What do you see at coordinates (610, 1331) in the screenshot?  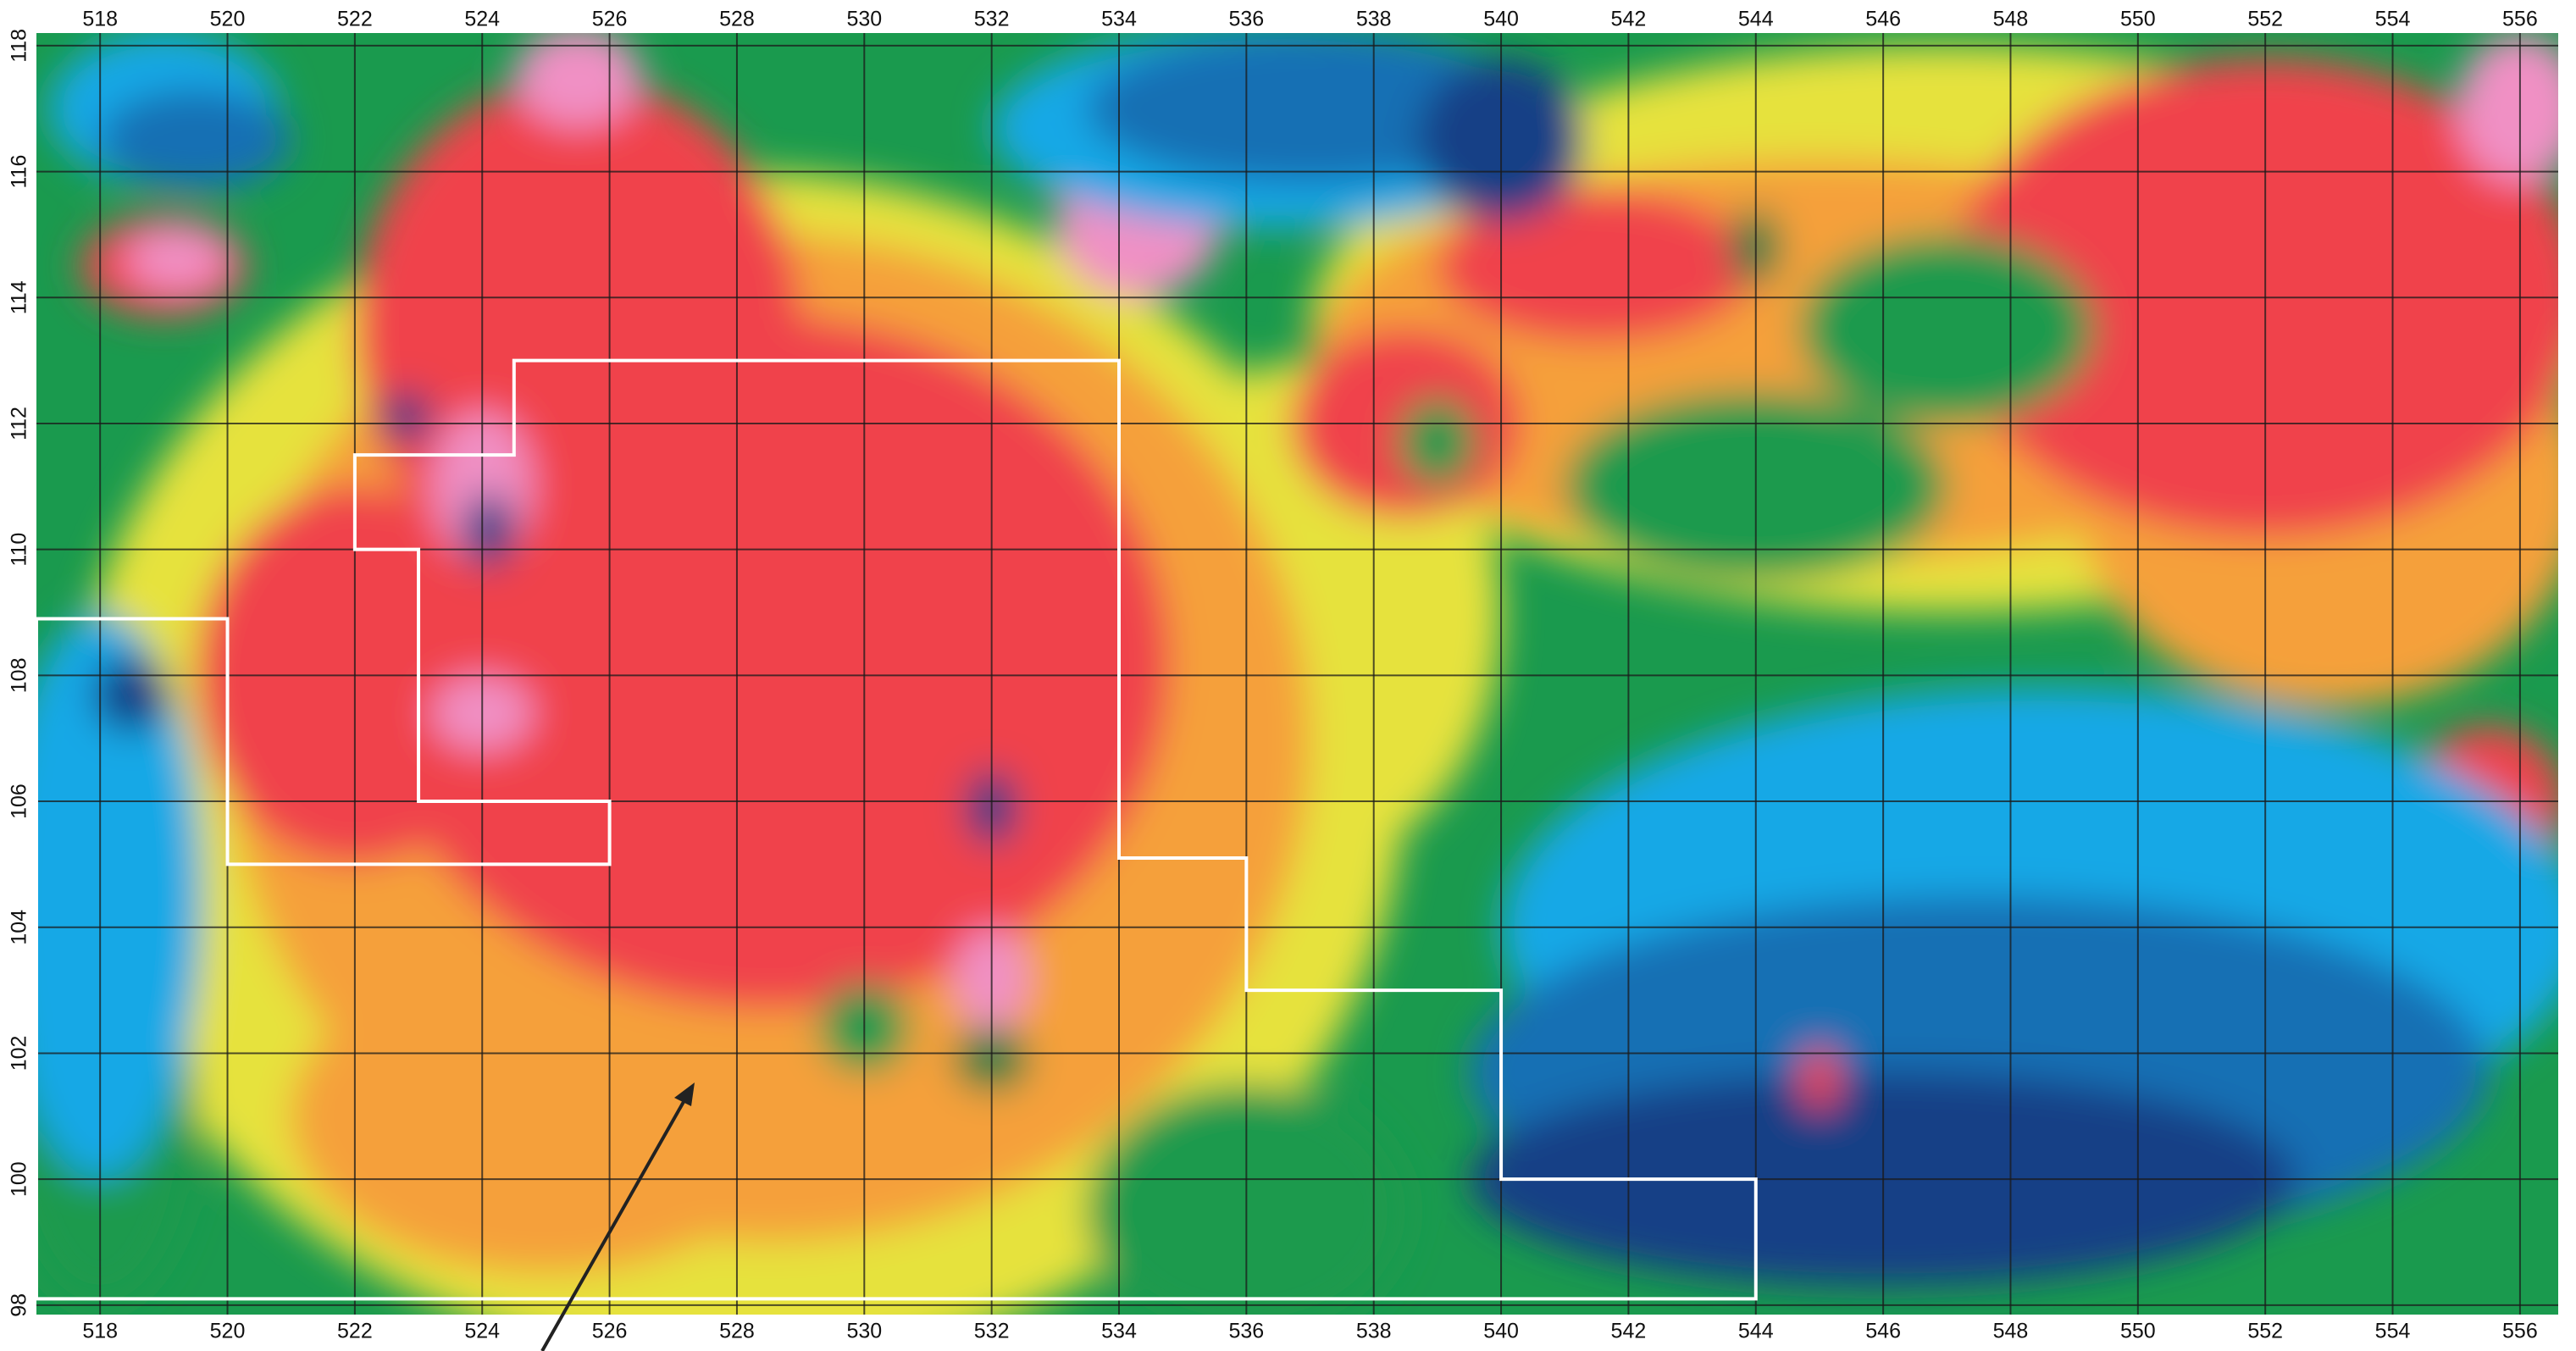 I see `x-tick-label-bottom: 526` at bounding box center [610, 1331].